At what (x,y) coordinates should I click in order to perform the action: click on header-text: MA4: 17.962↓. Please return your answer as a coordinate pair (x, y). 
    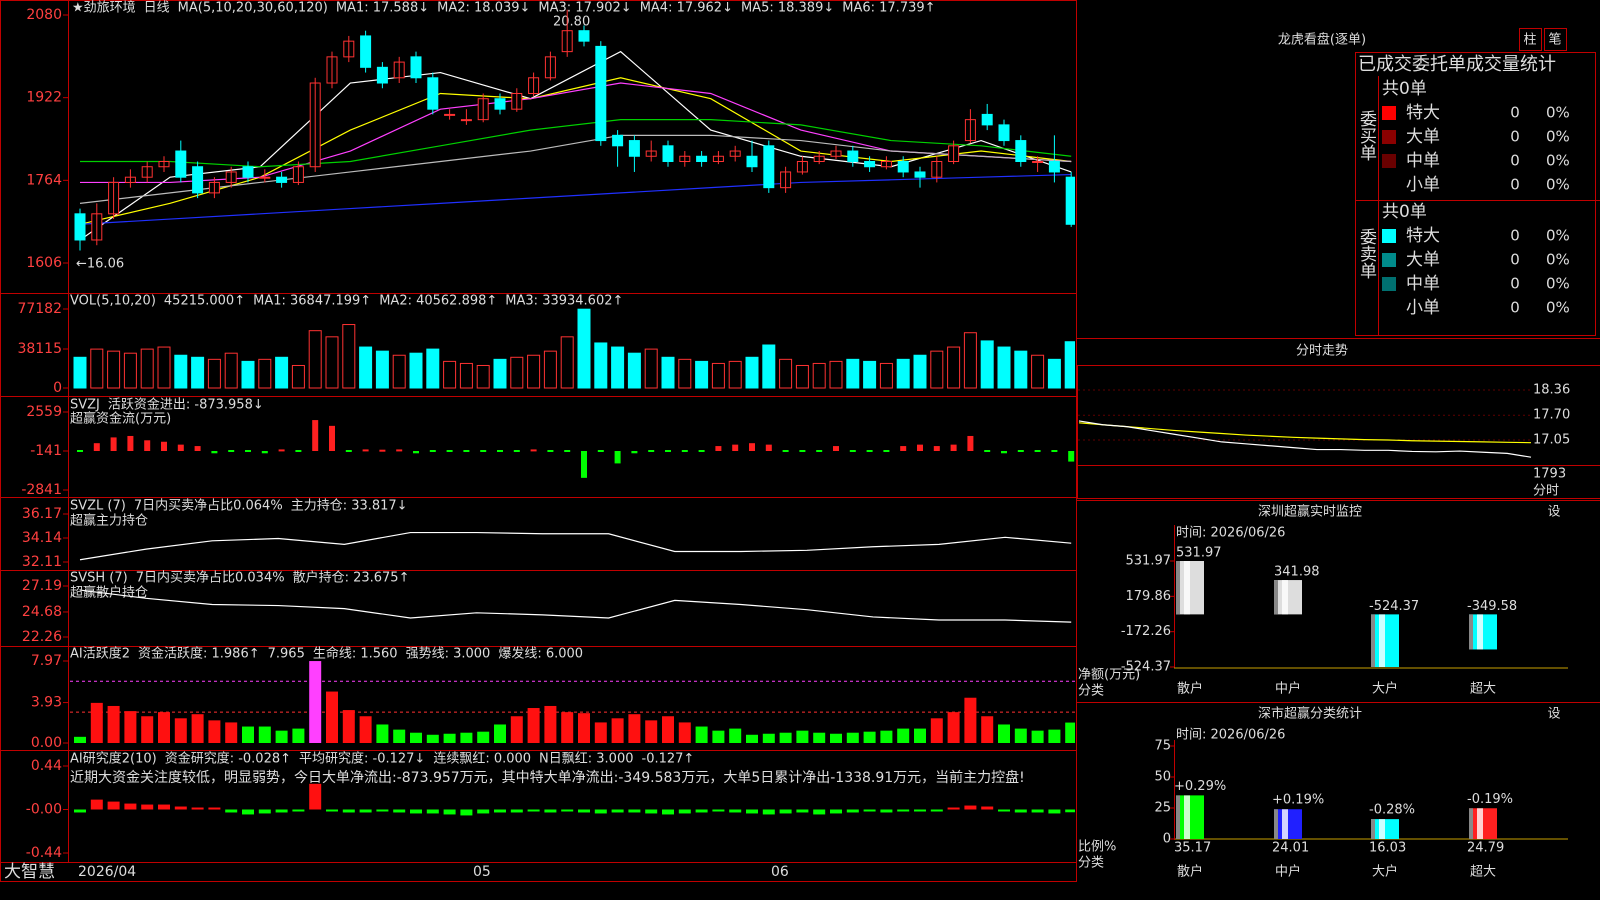
    Looking at the image, I should click on (686, 8).